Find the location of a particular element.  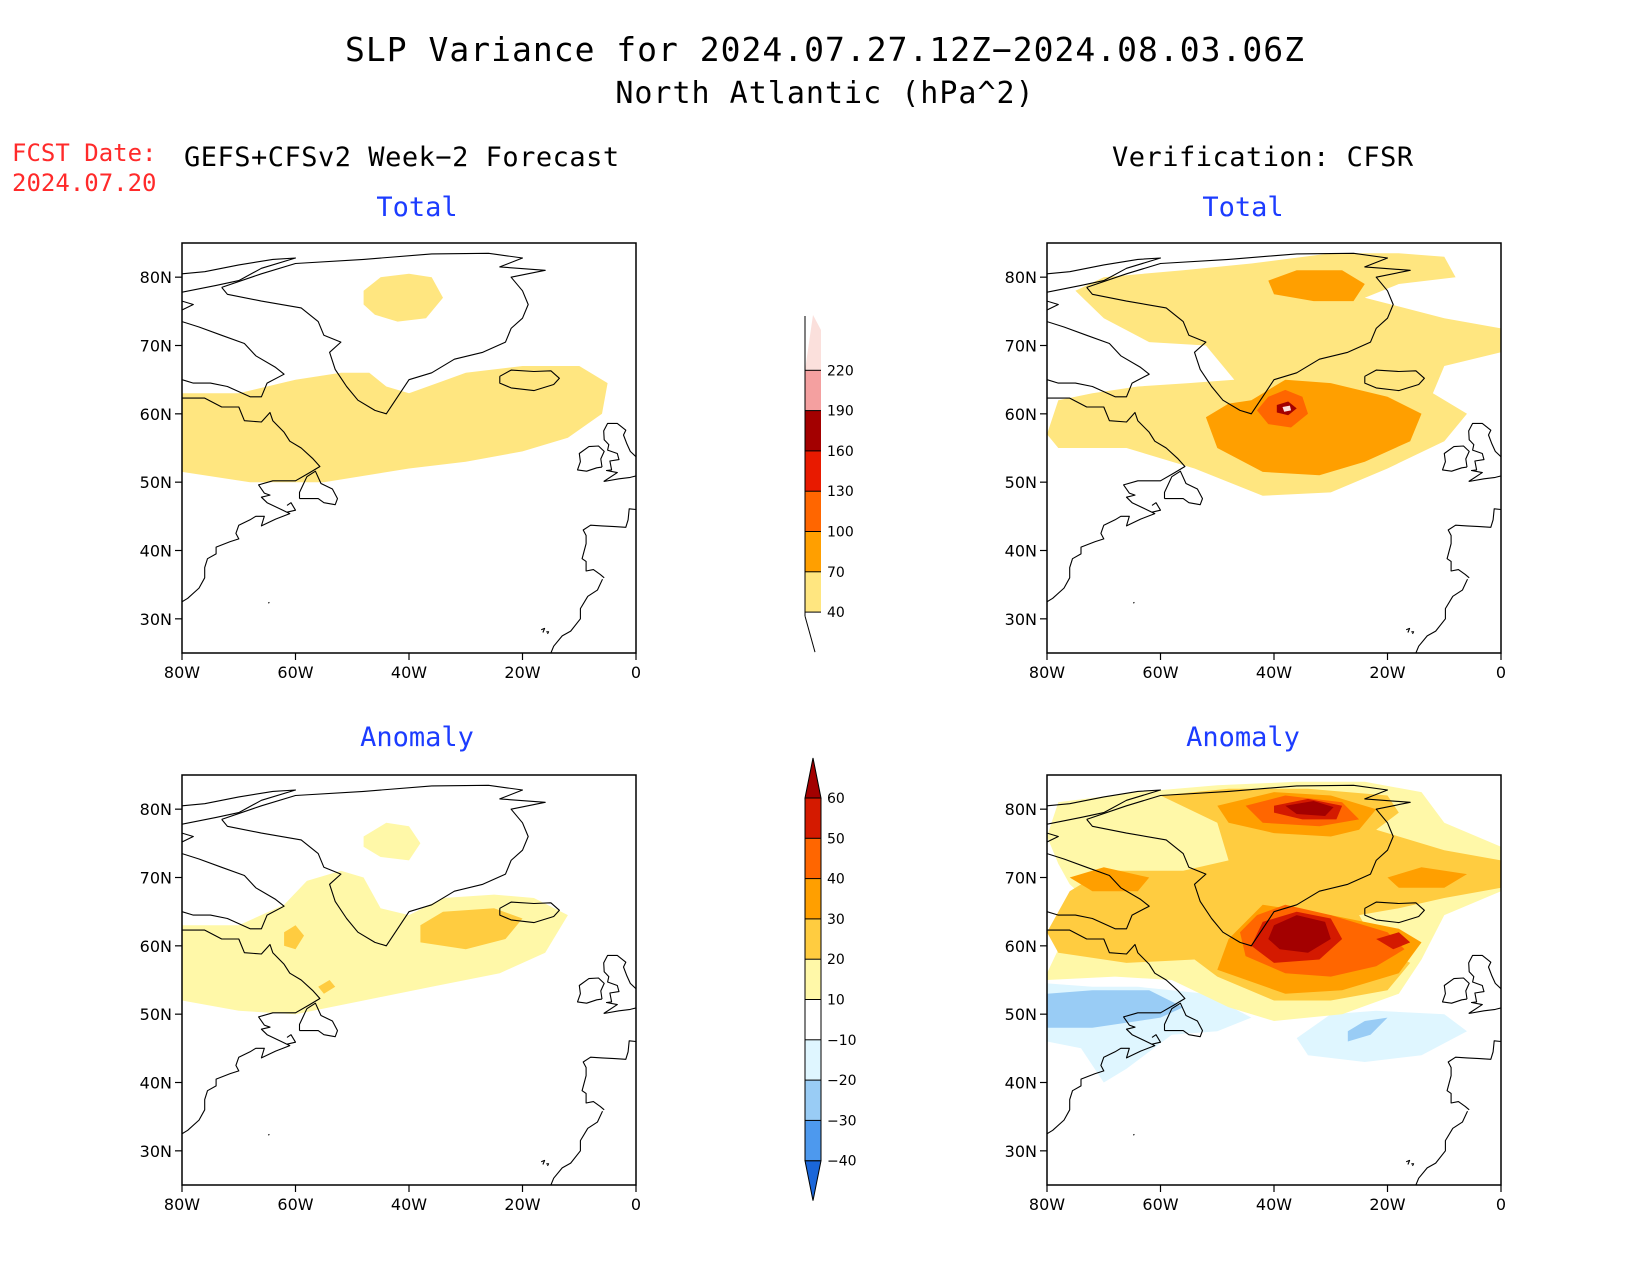

colorbar-label: 20 is located at coordinates (836, 960).